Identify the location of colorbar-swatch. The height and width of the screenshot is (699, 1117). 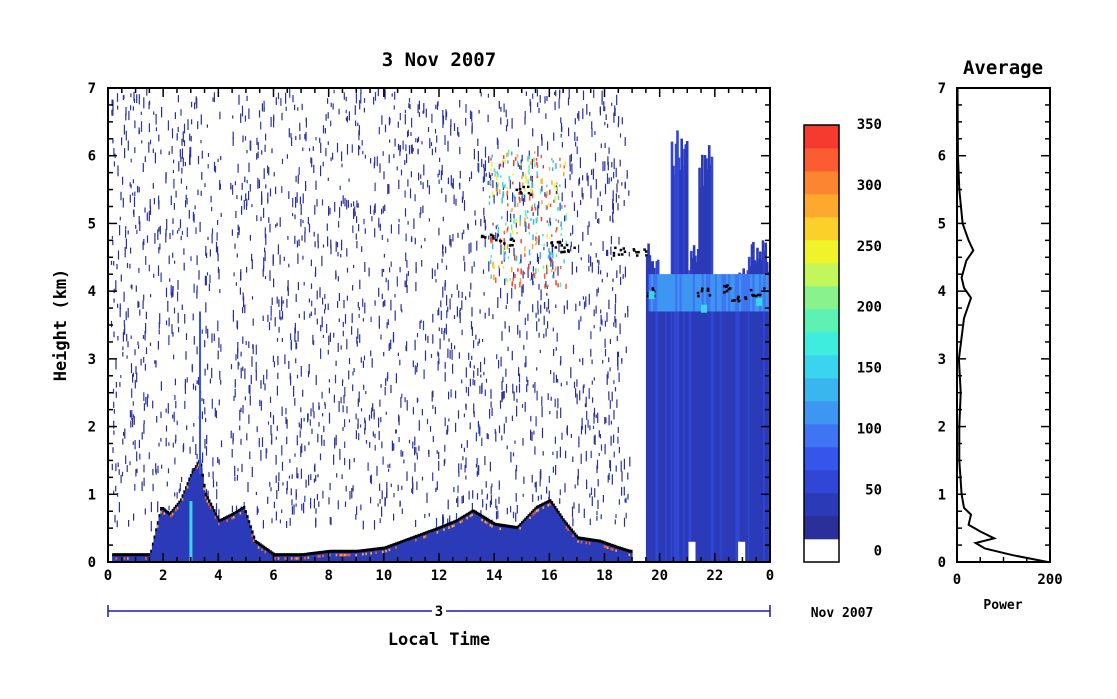
(821, 528).